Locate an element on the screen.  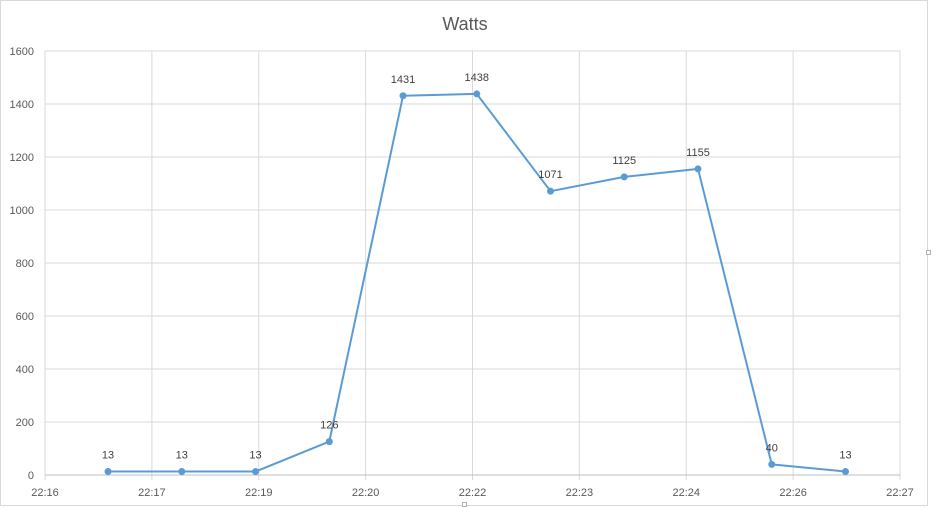
x-tick-label: 22:17 is located at coordinates (152, 493).